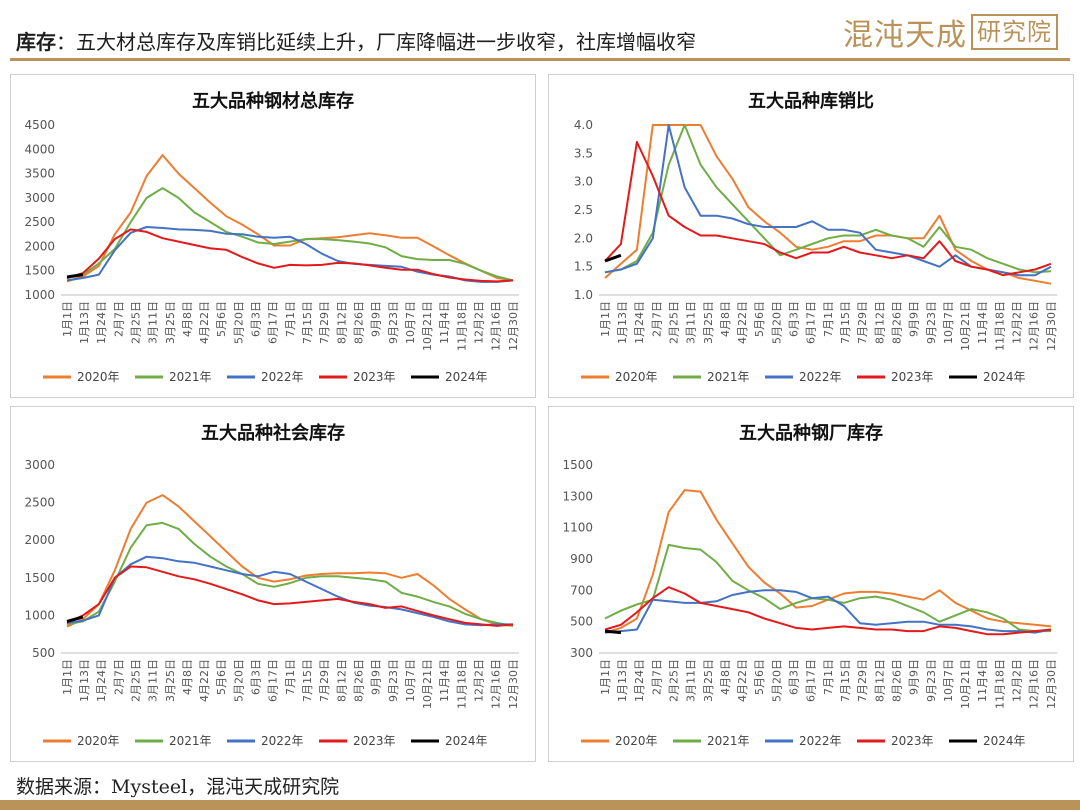  I want to click on y-tick-label: 2000, so click(39, 540).